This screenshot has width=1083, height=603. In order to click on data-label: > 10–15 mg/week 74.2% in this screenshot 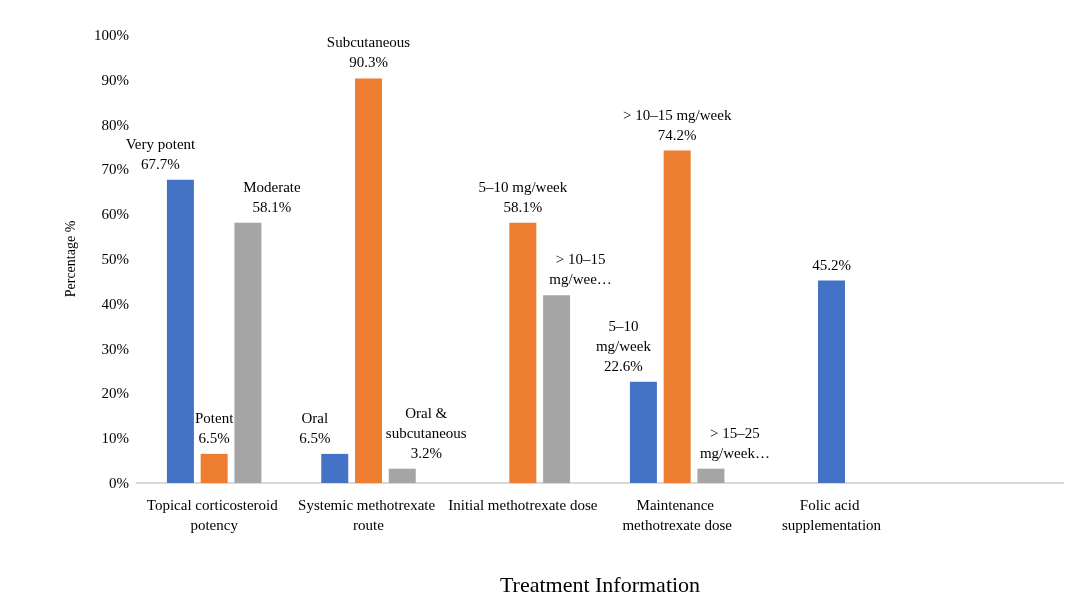, I will do `click(677, 124)`.